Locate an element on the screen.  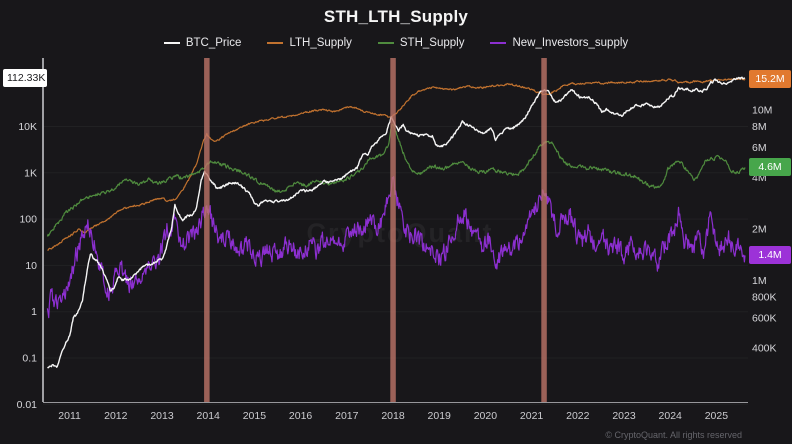
page-title: STH_LTH_Supply is located at coordinates (396, 16).